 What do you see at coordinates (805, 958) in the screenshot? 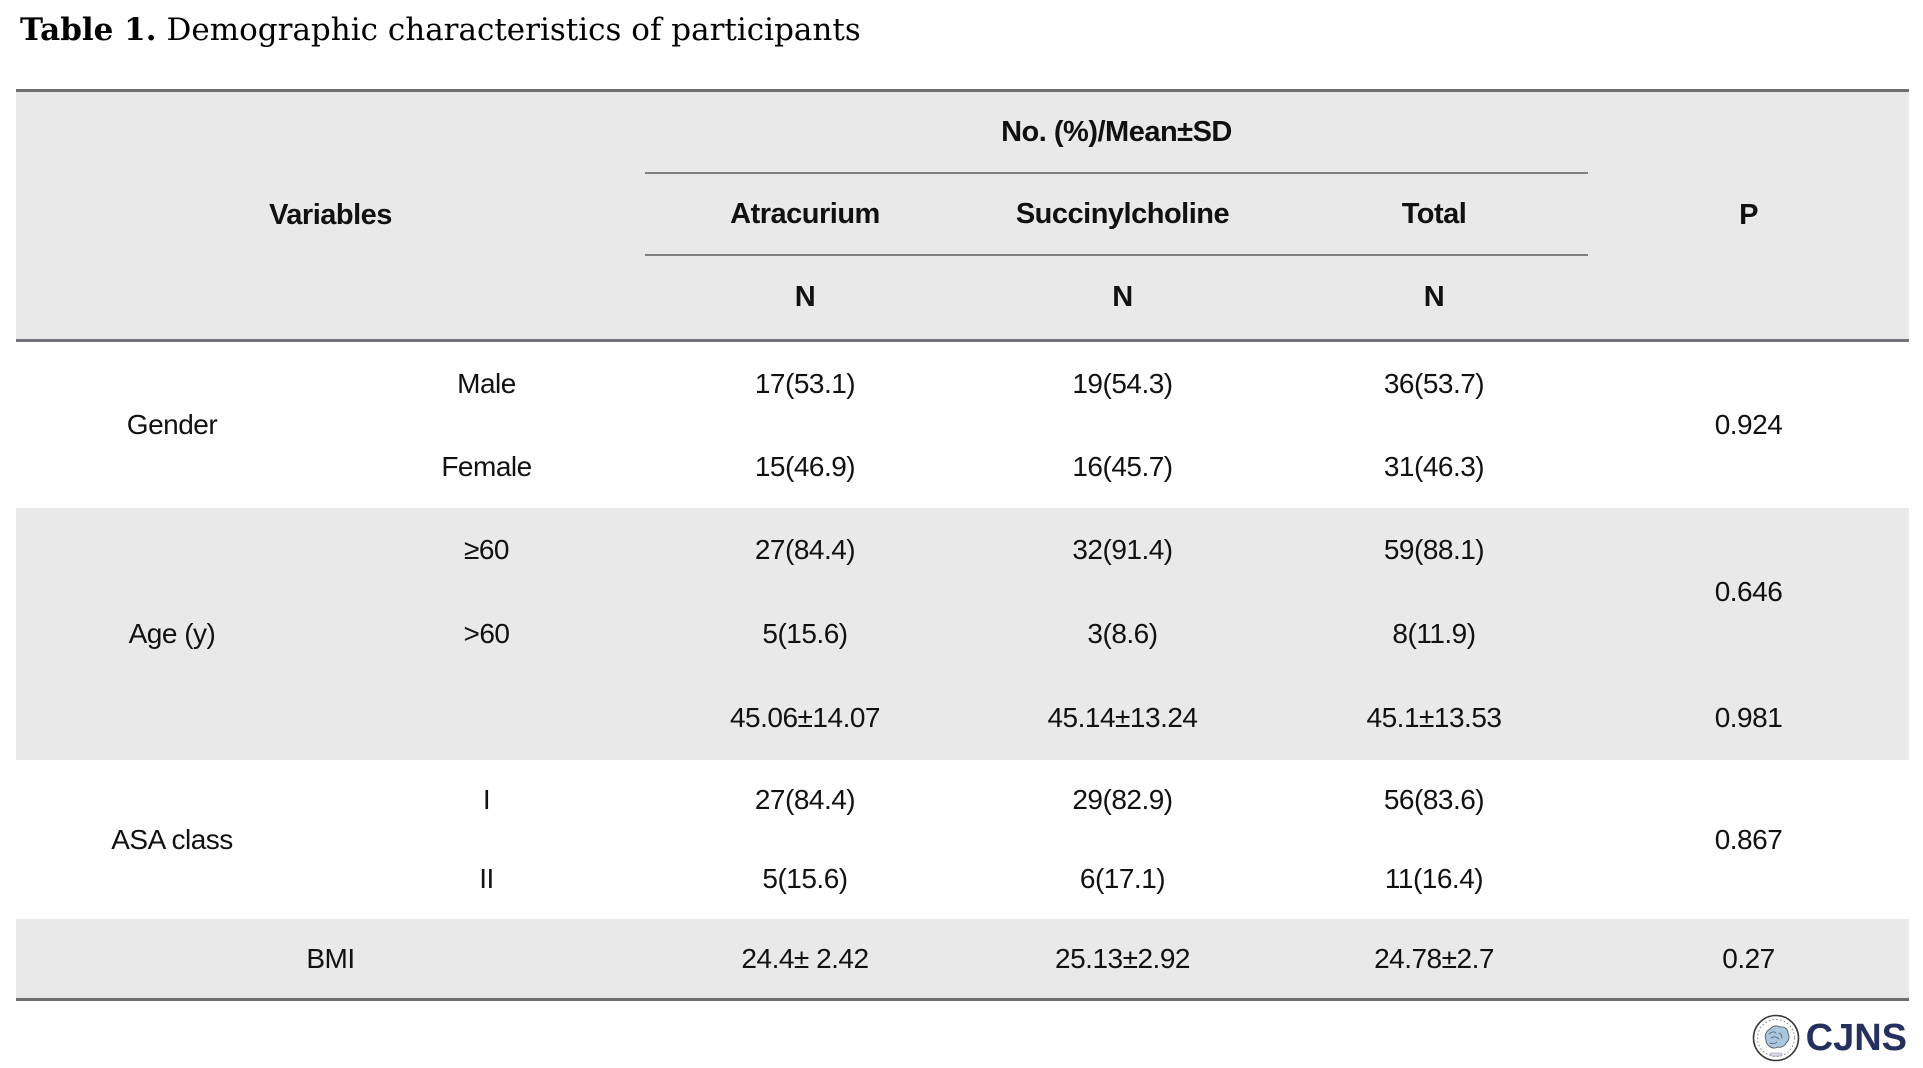
I see `value-bmi-atracurium: 24.4± 2.42` at bounding box center [805, 958].